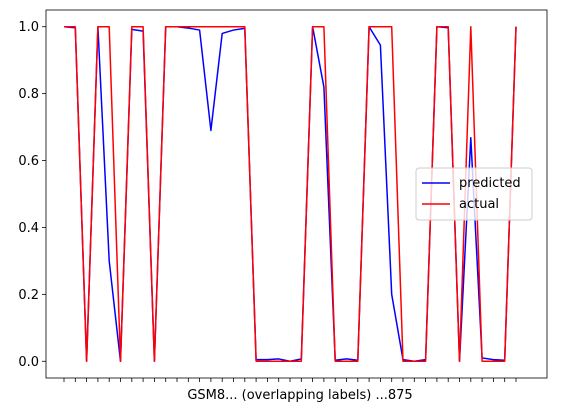 Image resolution: width=567 pixels, height=413 pixels. I want to click on x-tick-labels: GSM8... (overlapping labels) ...875, so click(299, 395).